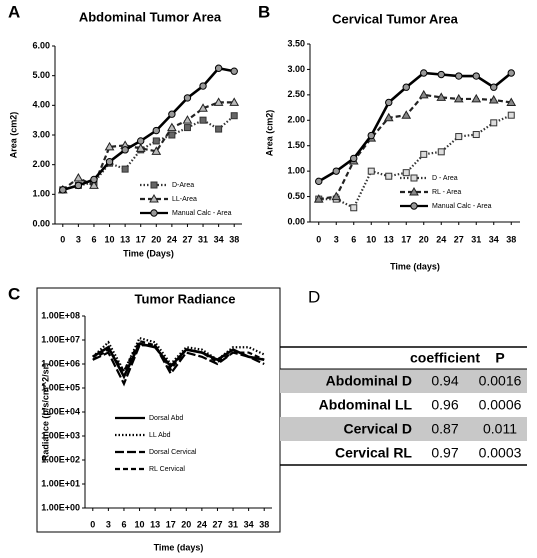 The height and width of the screenshot is (558, 537). Describe the element at coordinates (499, 358) in the screenshot. I see `column-header: P` at that location.